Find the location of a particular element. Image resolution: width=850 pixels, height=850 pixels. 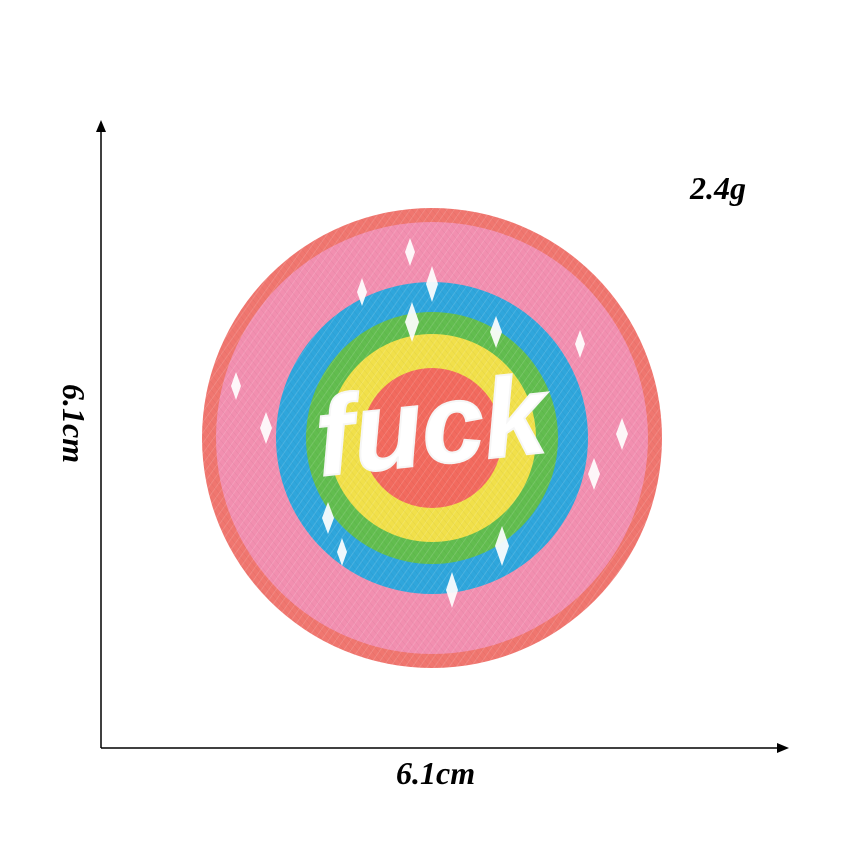

arrow-up-icon is located at coordinates (101, 126).